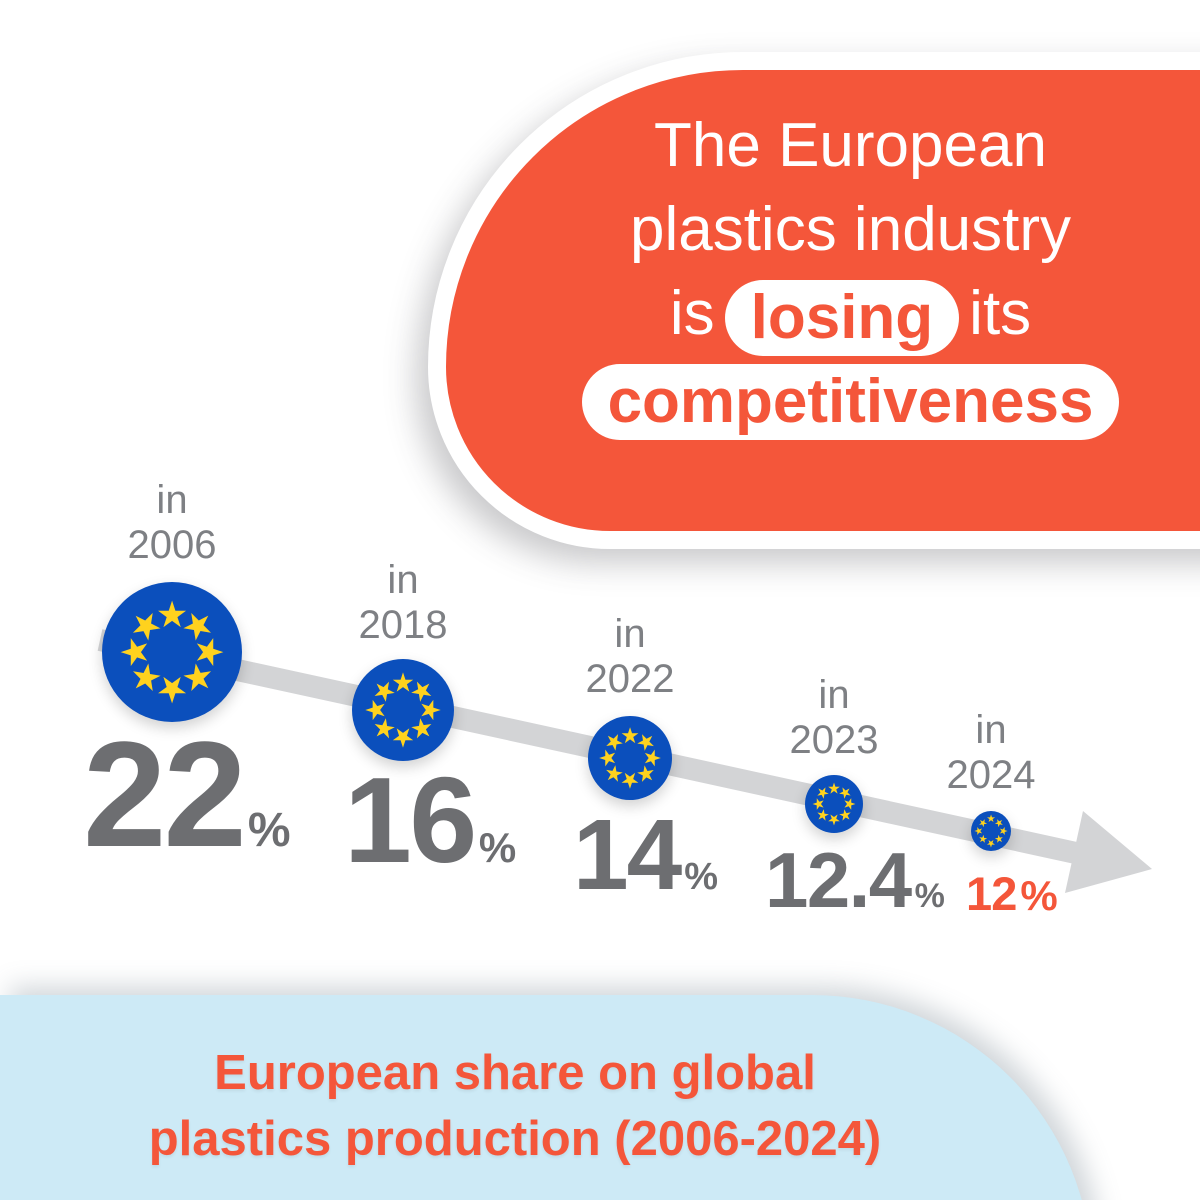  I want to click on highlight-pill-losing: losing, so click(842, 317).